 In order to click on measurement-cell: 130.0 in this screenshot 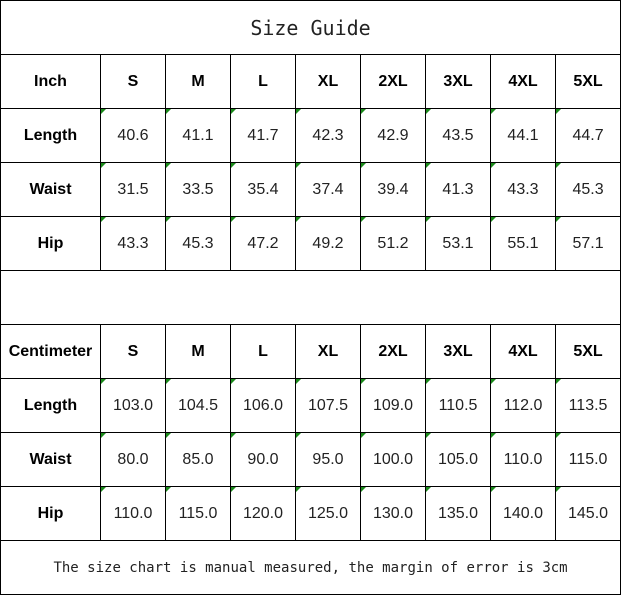, I will do `click(393, 513)`.